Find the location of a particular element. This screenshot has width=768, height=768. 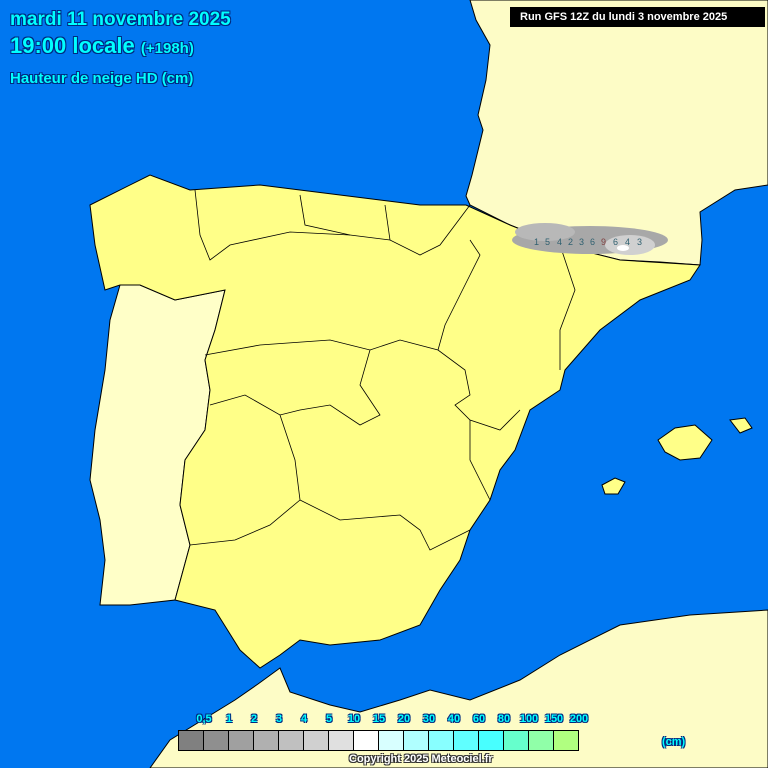

legend-label: 60 is located at coordinates (479, 719).